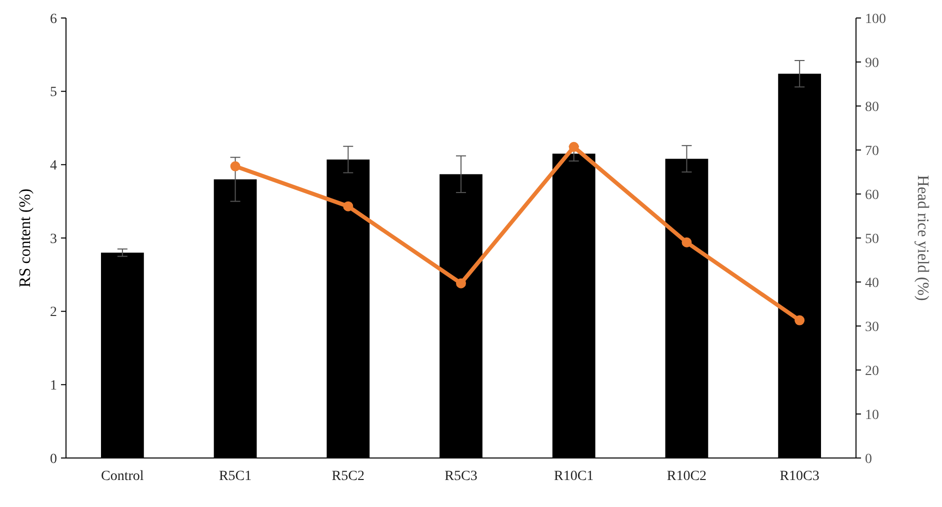  Describe the element at coordinates (872, 415) in the screenshot. I see `y2-tick-label: 10` at that location.